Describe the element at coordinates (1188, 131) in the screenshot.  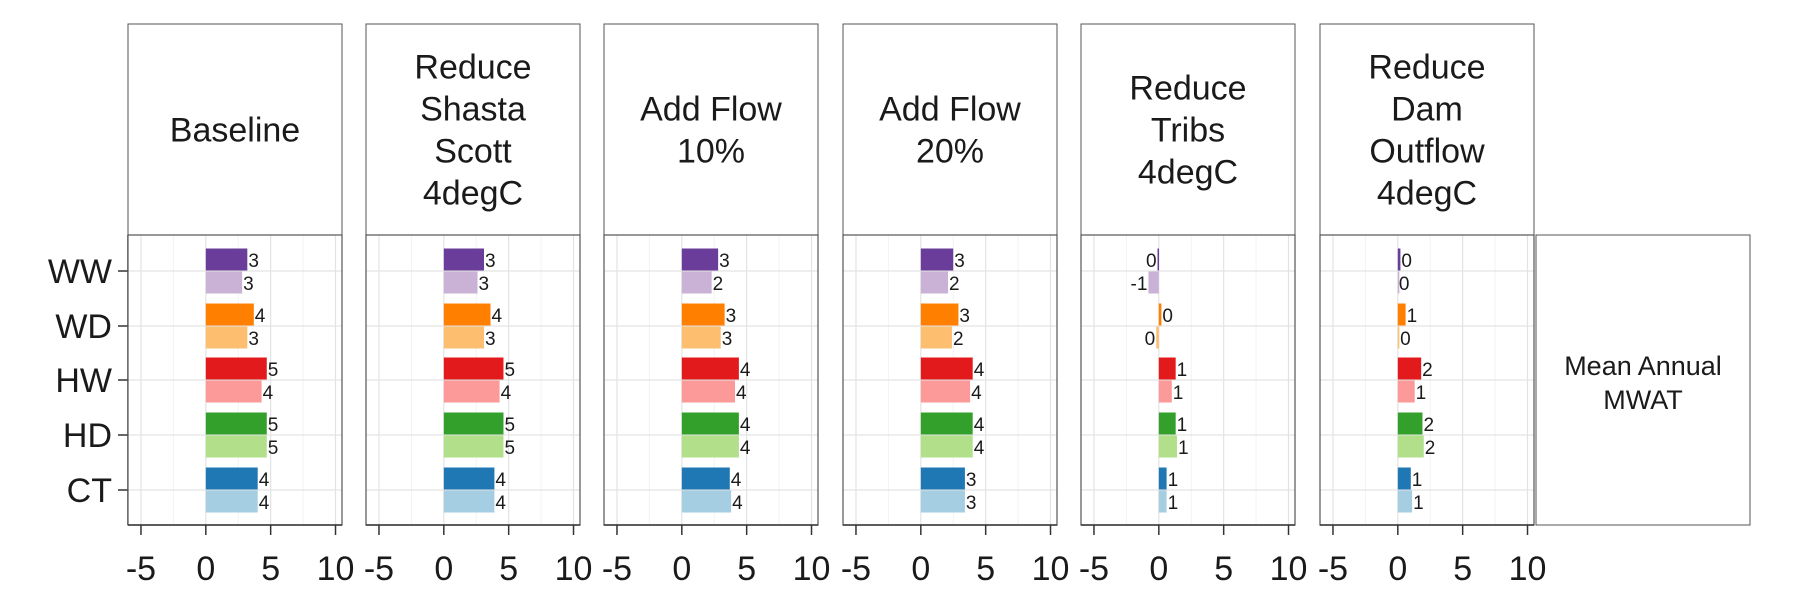
I see `panel-title-line: Tribs` at that location.